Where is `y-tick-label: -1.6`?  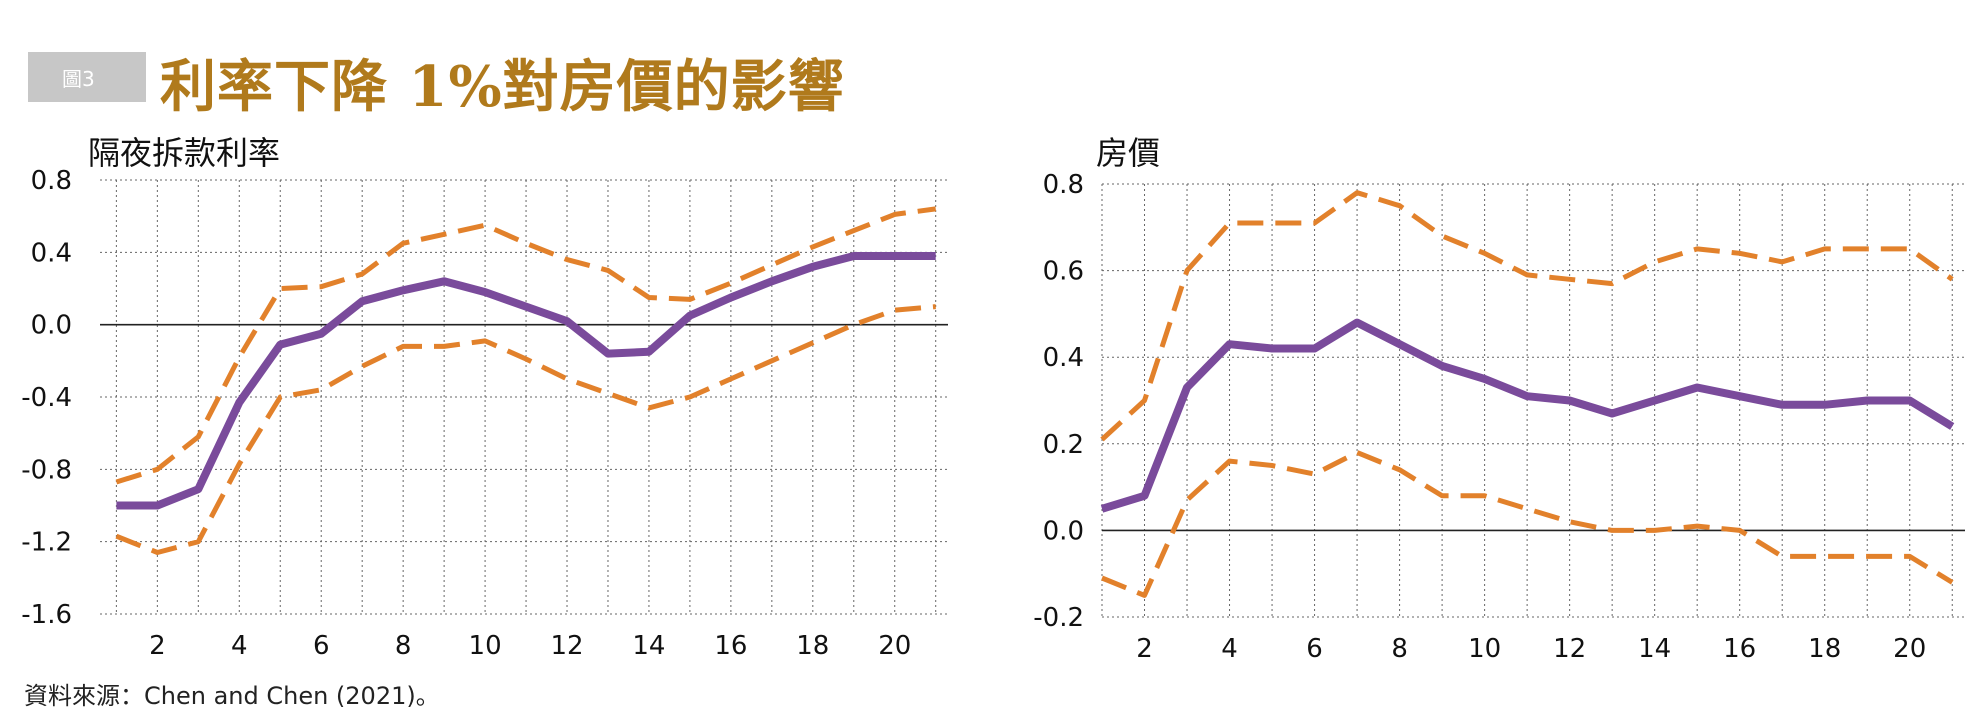 y-tick-label: -1.6 is located at coordinates (46, 615).